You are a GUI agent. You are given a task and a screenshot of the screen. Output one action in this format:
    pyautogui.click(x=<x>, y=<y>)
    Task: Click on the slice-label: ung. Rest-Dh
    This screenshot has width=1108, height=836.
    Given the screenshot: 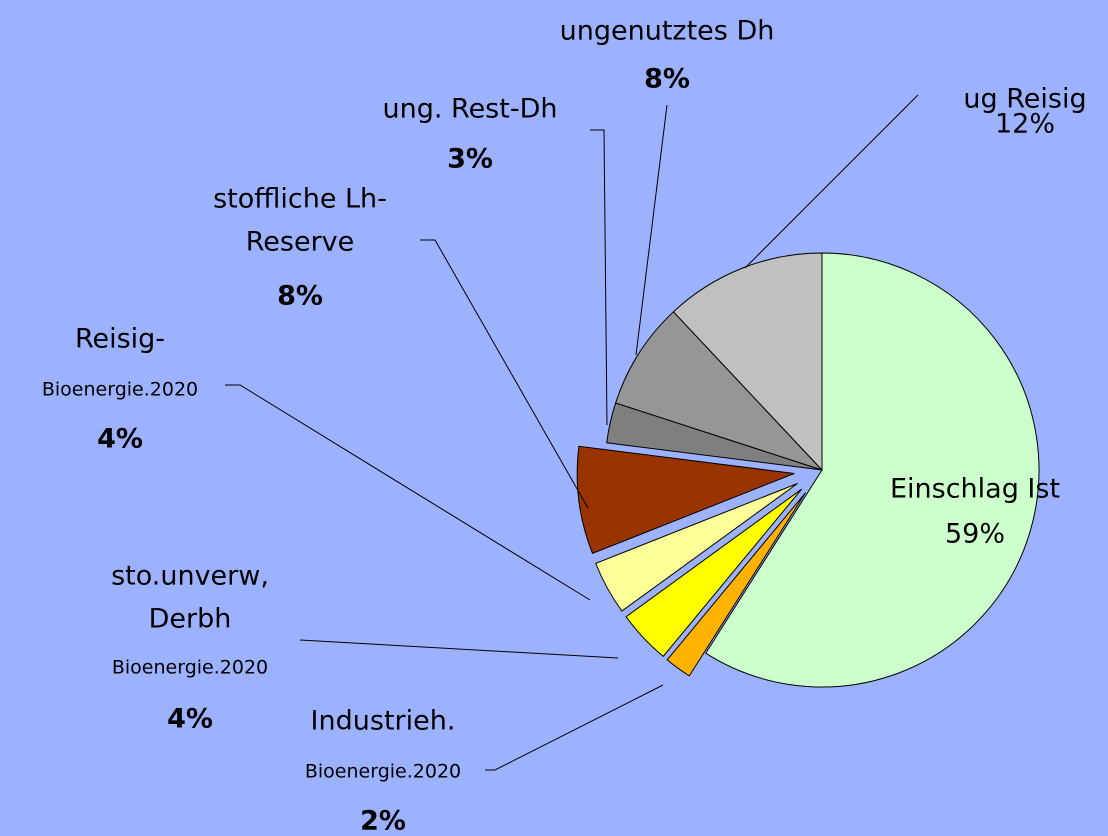 What is the action you would take?
    pyautogui.click(x=470, y=109)
    